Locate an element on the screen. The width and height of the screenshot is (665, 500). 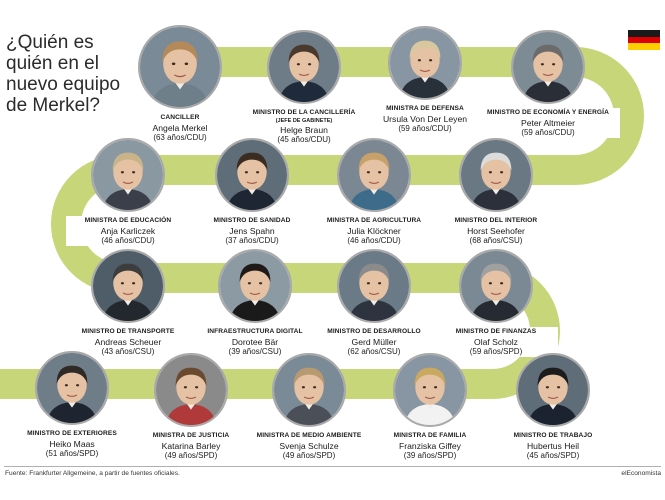
member-name: Heiko Maas is located at coordinates (72, 444).